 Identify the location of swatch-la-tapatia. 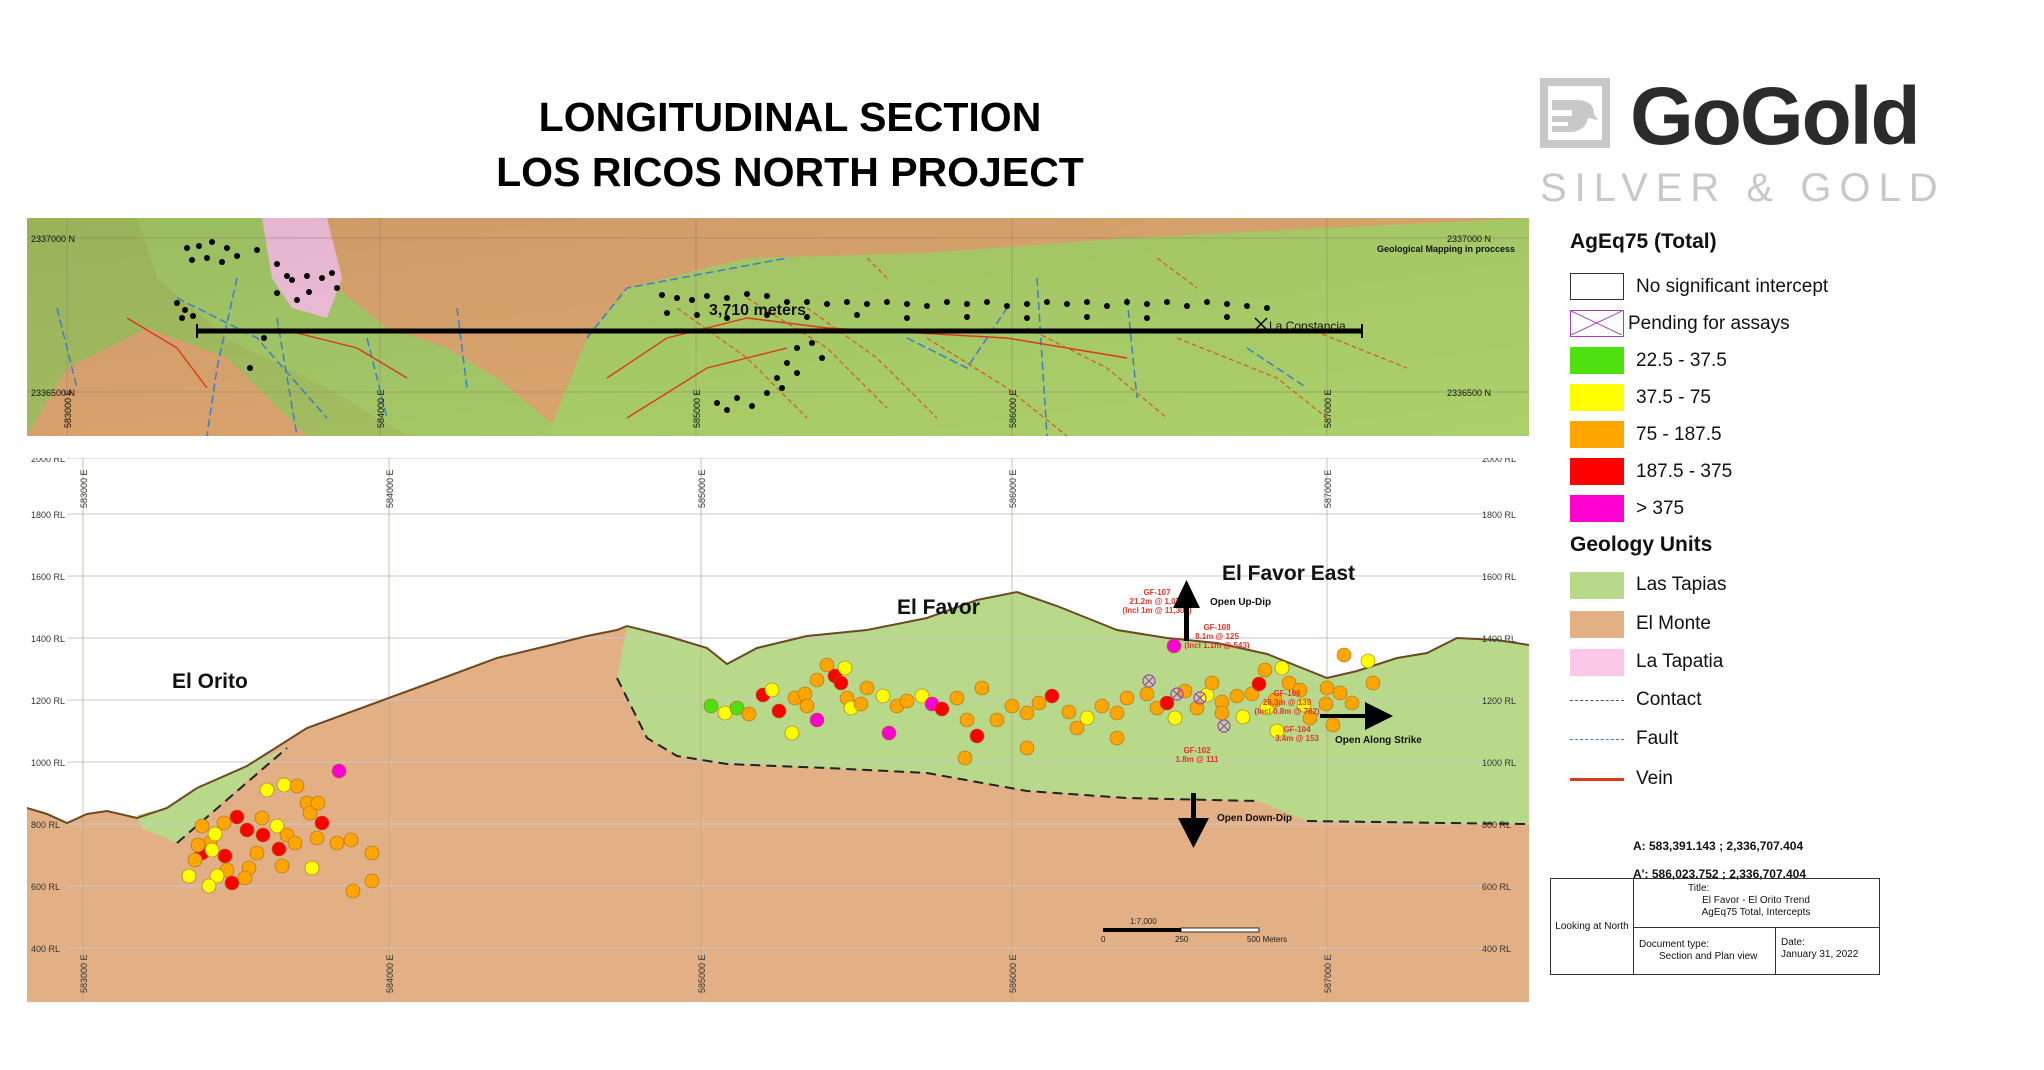
(1597, 662).